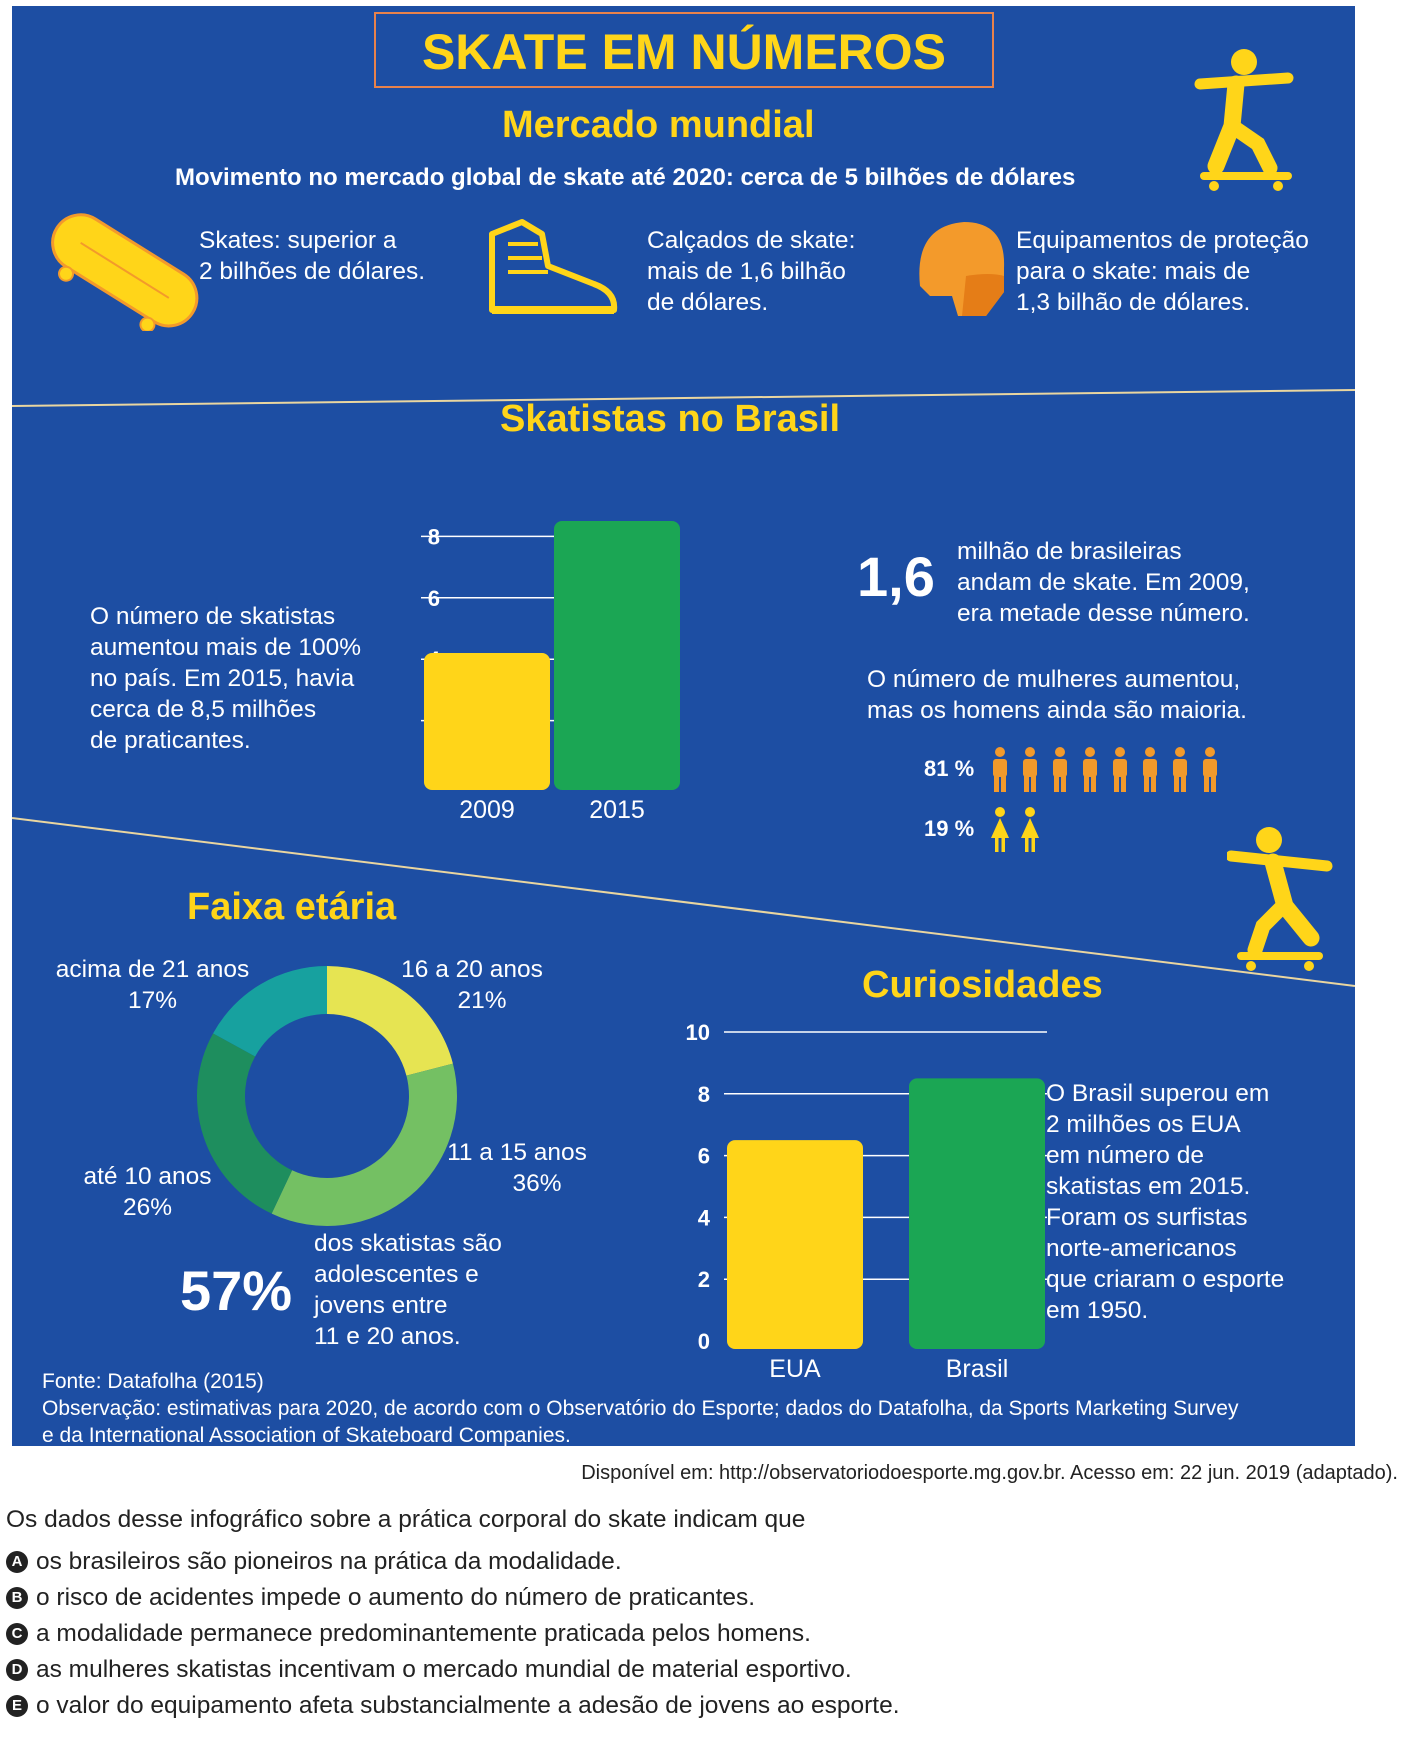  Describe the element at coordinates (704, 1094) in the screenshot. I see `y-tick-label: 8` at that location.